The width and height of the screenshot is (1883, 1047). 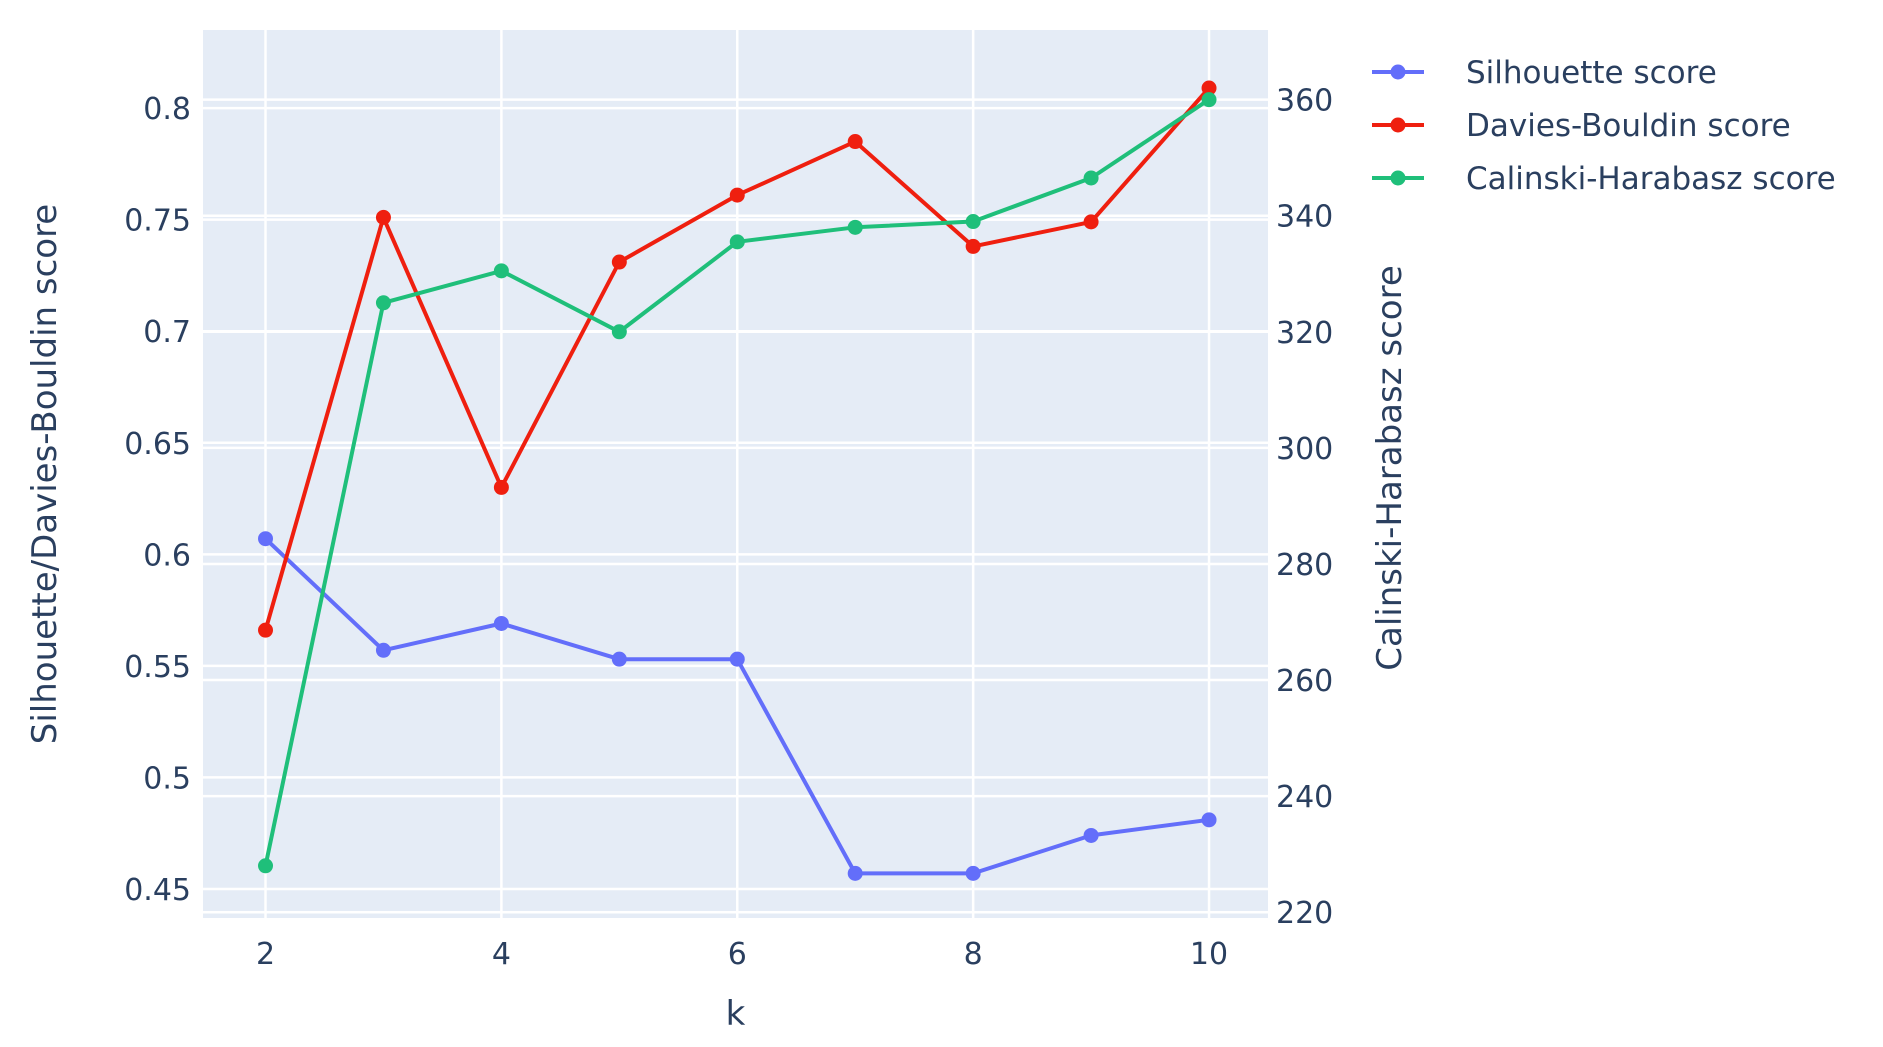 I want to click on legend-label: Davies-Bouldin score, so click(x=1628, y=126).